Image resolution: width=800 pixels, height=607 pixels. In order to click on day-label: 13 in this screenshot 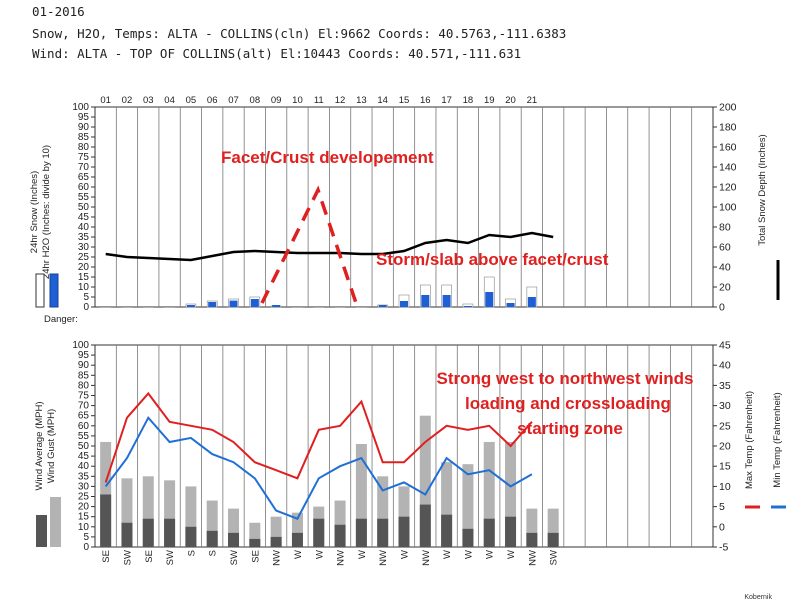, I will do `click(361, 100)`.